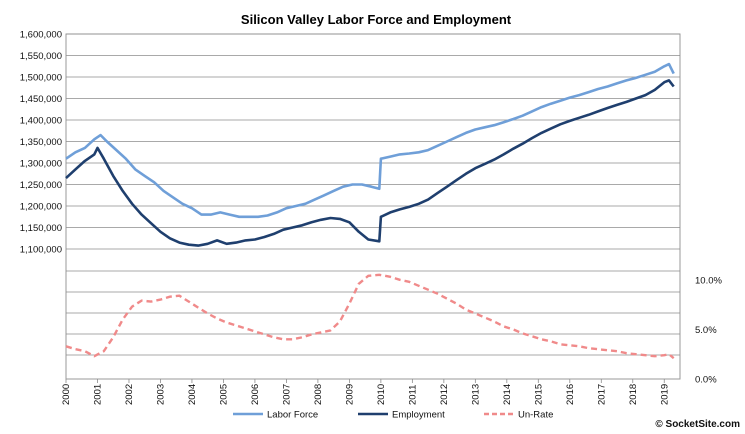  I want to click on y-left-tick-label: 1,400,000, so click(41, 121).